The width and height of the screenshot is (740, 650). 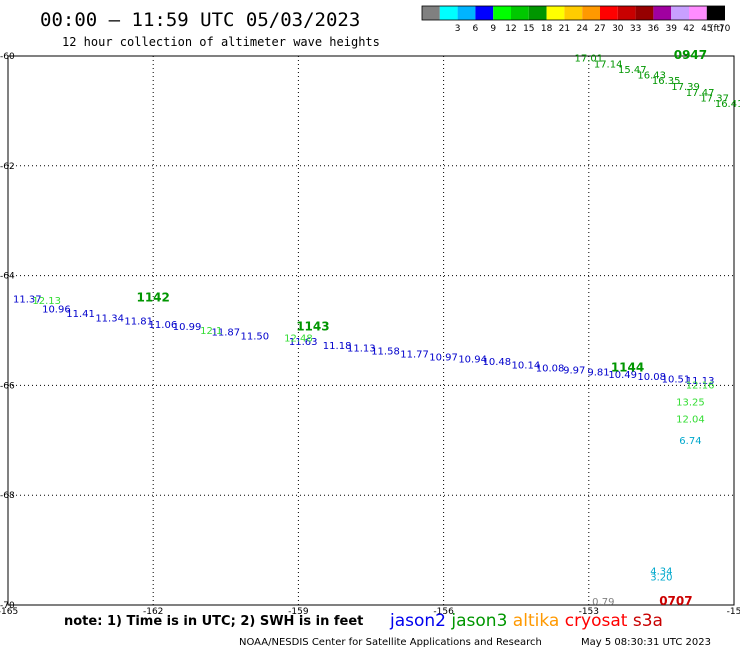 I want to click on swh-label: 17.37, so click(x=714, y=99).